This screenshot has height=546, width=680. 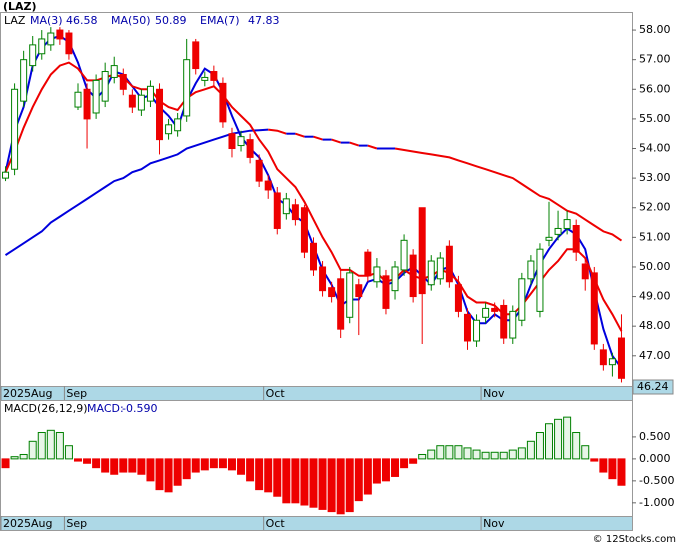 What do you see at coordinates (655, 118) in the screenshot?
I see `y-tick-label: 55.00` at bounding box center [655, 118].